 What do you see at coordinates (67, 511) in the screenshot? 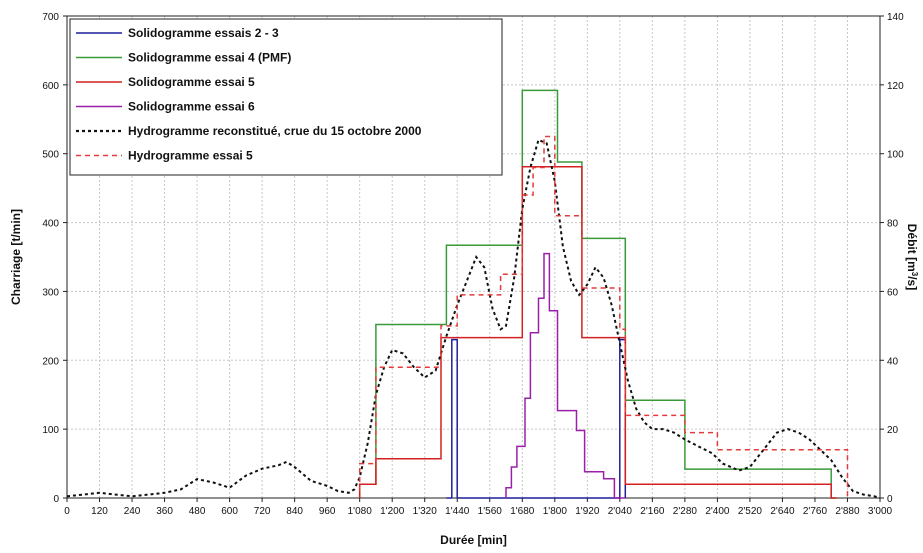
I see `x-tick-label: 0` at bounding box center [67, 511].